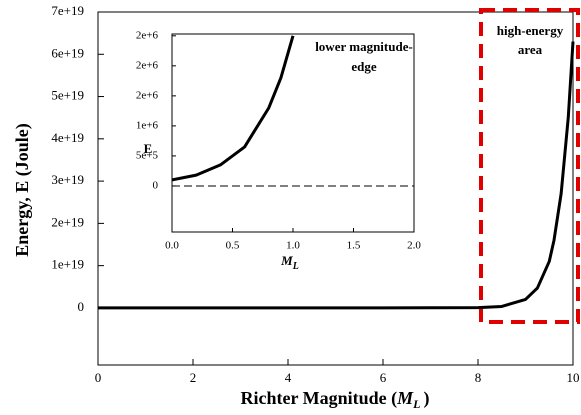 This screenshot has width=581, height=415. I want to click on x-tick-label: 0.5, so click(233, 246).